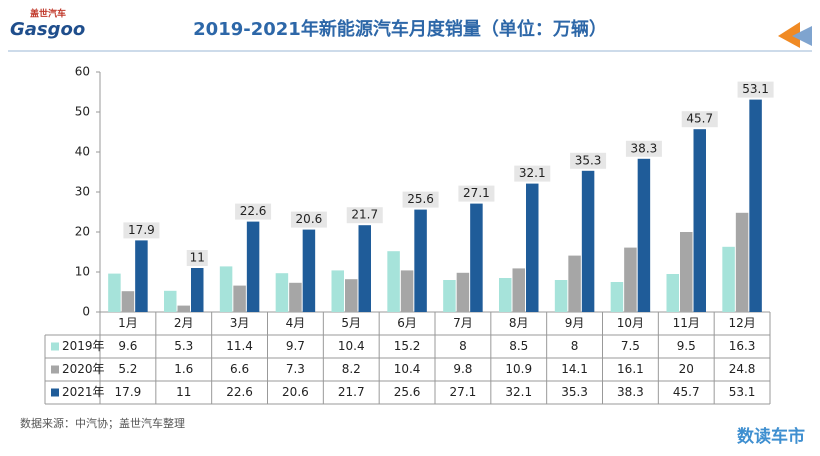  I want to click on table-cell: 9.6, so click(127, 346).